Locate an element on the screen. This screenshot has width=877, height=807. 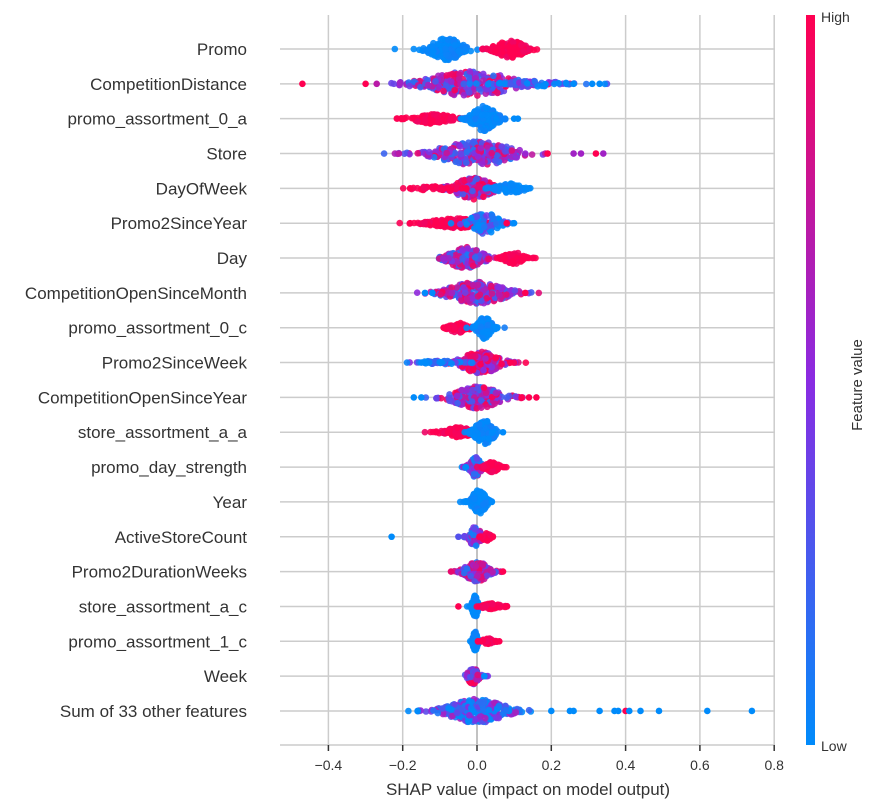
x-tick-label: 0.4 is located at coordinates (626, 765).